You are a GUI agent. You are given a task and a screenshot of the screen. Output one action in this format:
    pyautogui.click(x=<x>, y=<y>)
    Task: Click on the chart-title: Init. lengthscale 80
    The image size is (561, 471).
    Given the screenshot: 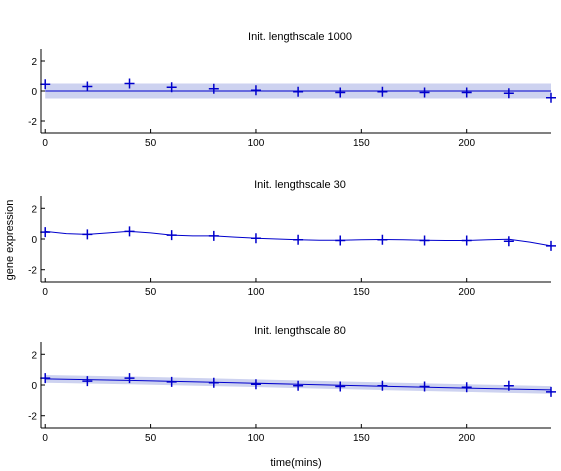 What is the action you would take?
    pyautogui.click(x=300, y=331)
    